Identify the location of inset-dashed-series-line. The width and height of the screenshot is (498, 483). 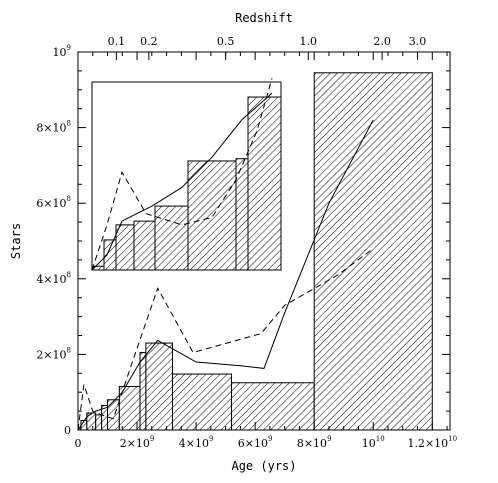
(182, 174).